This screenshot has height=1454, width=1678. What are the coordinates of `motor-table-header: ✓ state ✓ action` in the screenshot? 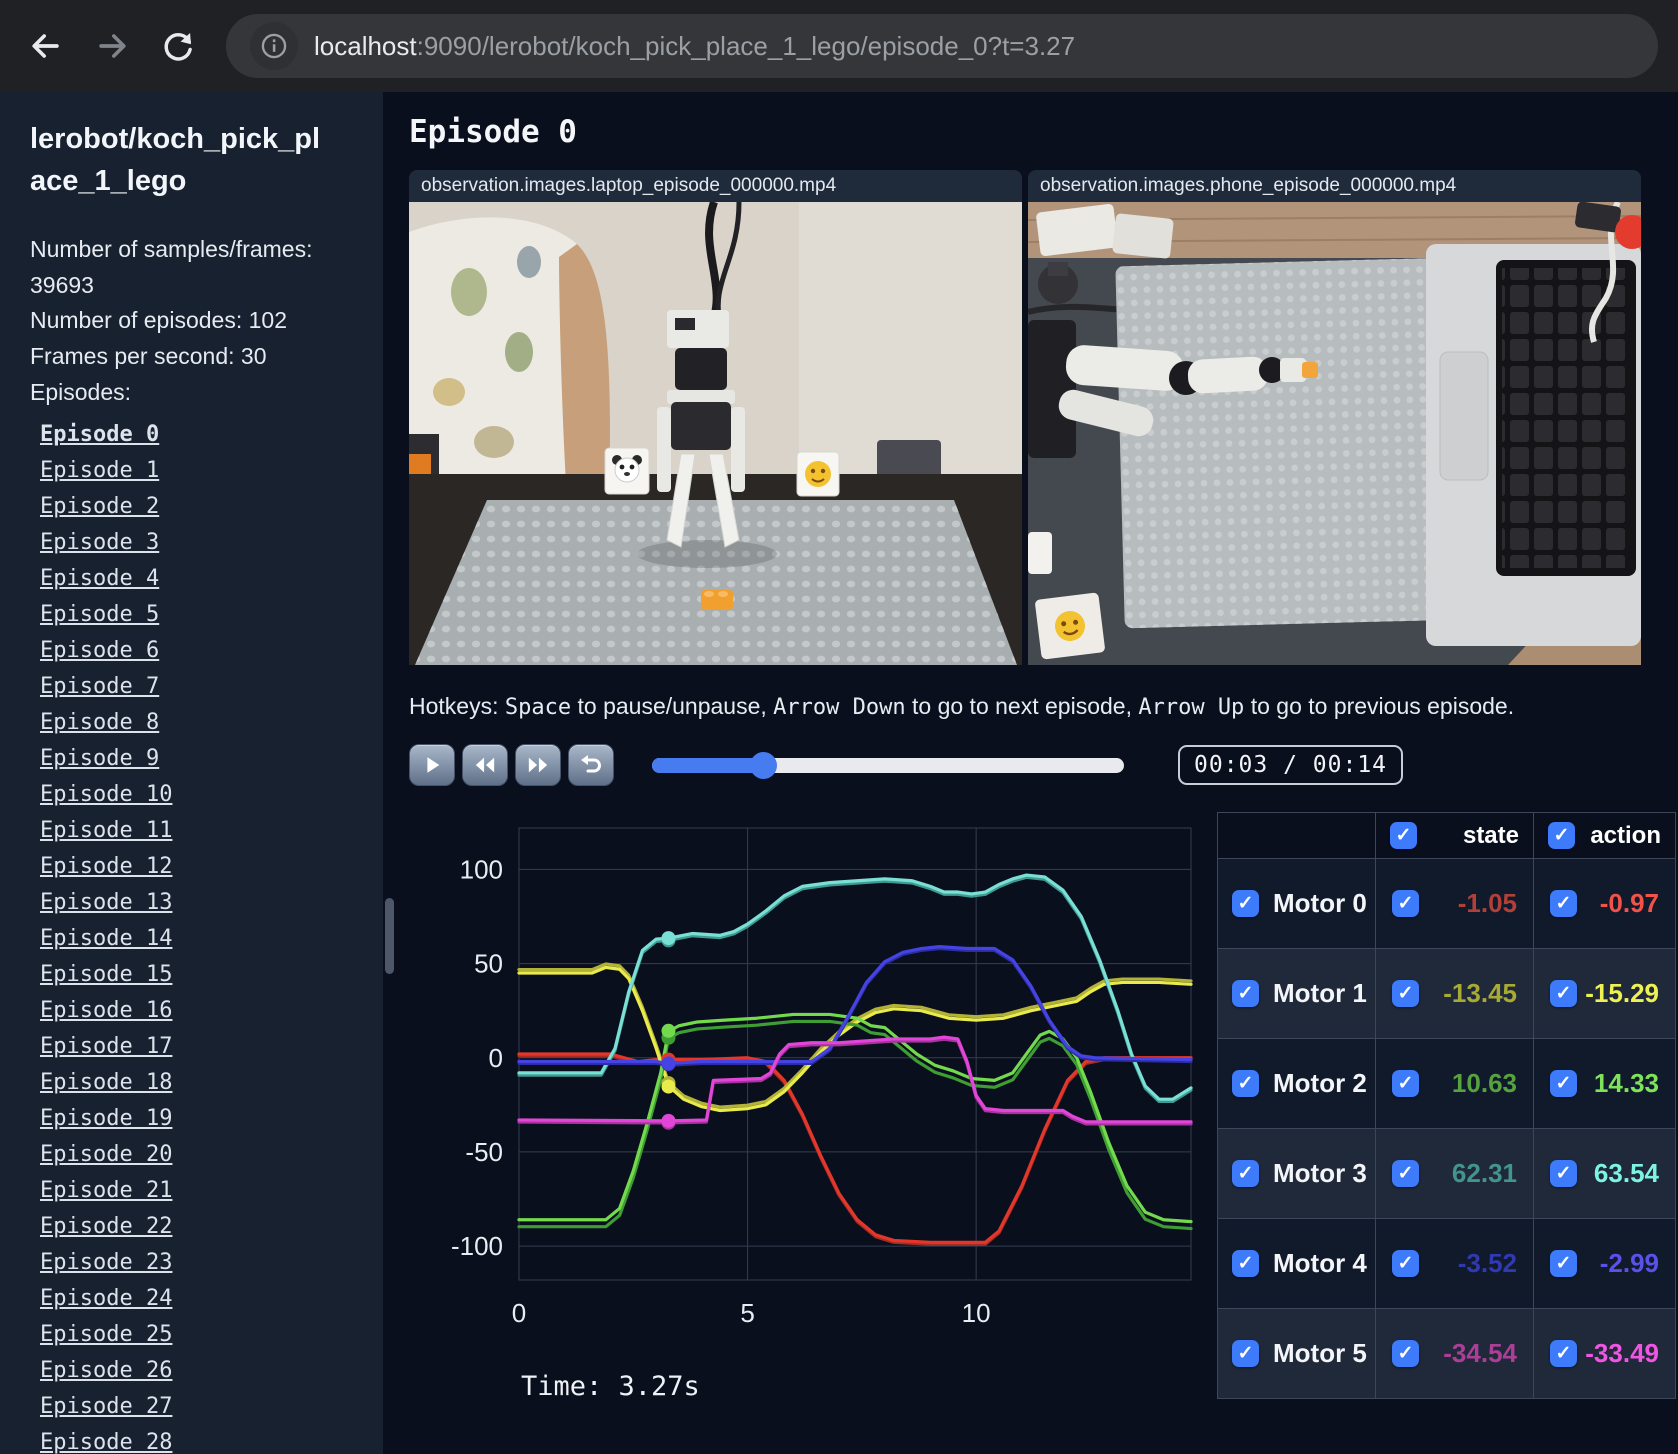 It's located at (1446, 835).